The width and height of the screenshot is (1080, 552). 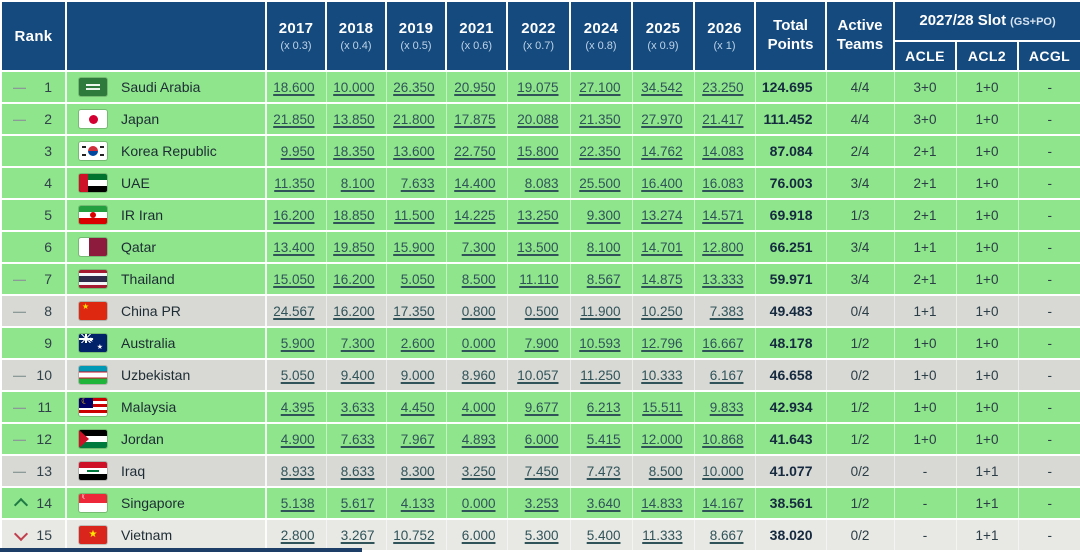 What do you see at coordinates (662, 439) in the screenshot?
I see `season-points-link: 12.000` at bounding box center [662, 439].